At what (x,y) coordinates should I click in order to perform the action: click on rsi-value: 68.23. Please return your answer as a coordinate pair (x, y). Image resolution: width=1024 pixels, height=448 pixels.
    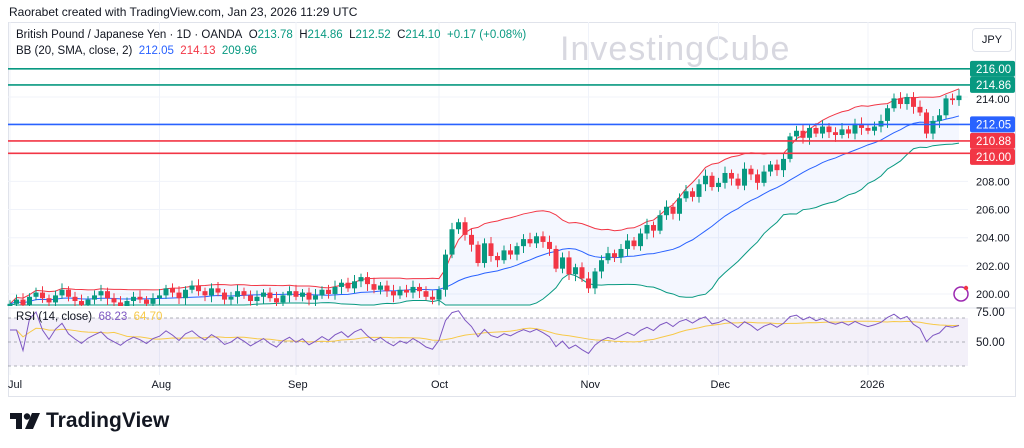
    Looking at the image, I should click on (113, 317).